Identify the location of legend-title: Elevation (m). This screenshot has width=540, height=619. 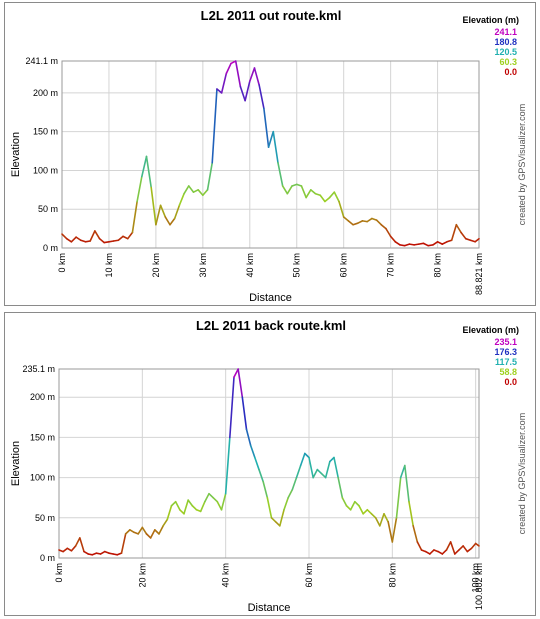
(490, 20).